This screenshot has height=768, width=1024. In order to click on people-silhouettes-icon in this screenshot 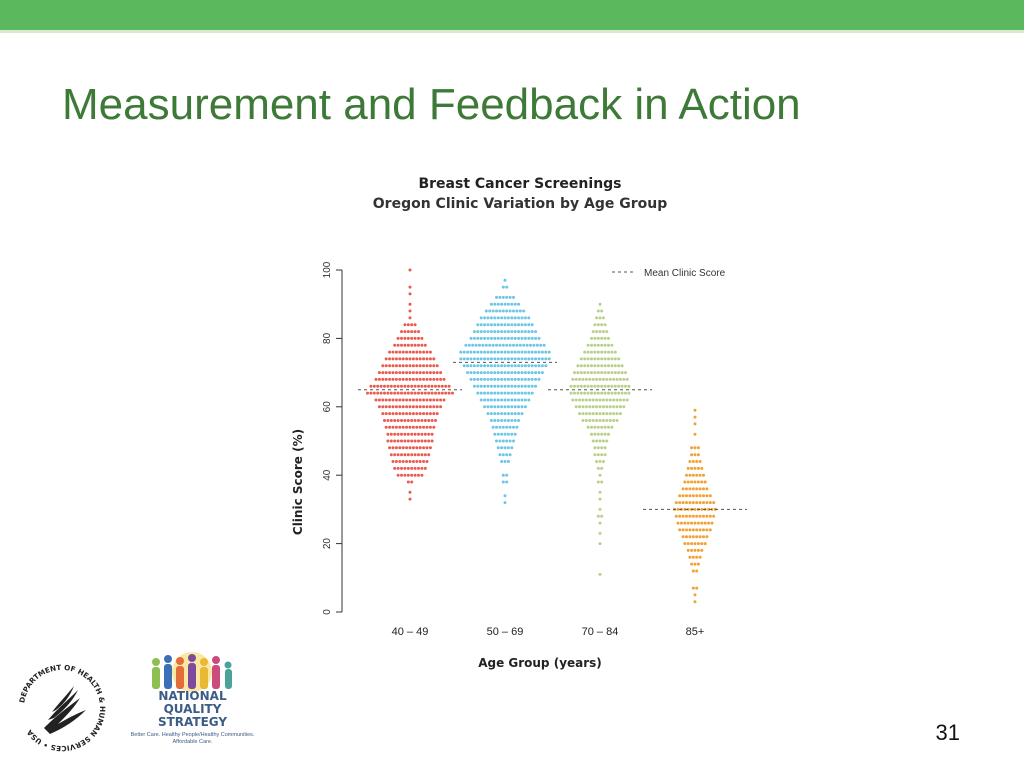, I will do `click(192, 672)`.